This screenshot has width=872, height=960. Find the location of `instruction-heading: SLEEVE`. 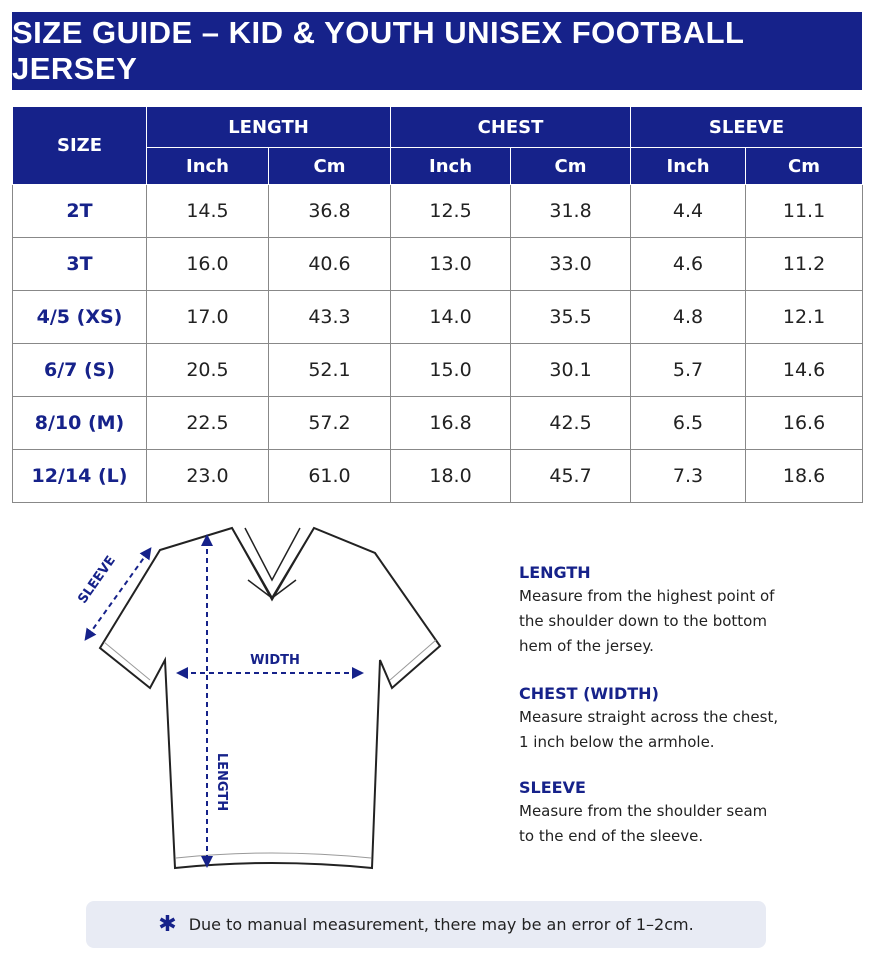

instruction-heading: SLEEVE is located at coordinates (552, 787).